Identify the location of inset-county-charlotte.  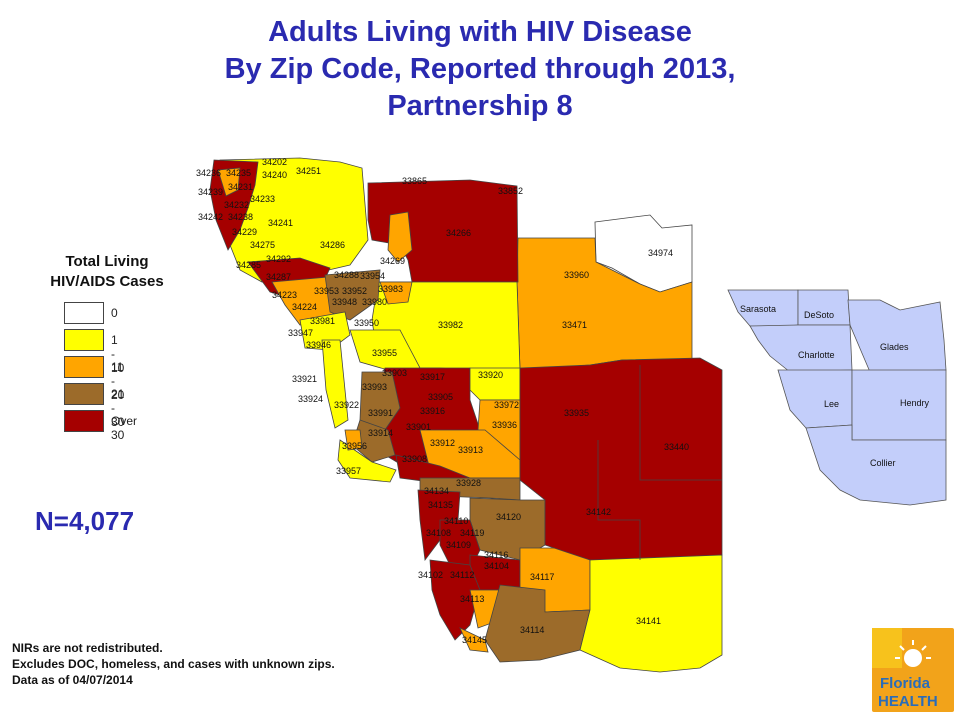
(801, 348).